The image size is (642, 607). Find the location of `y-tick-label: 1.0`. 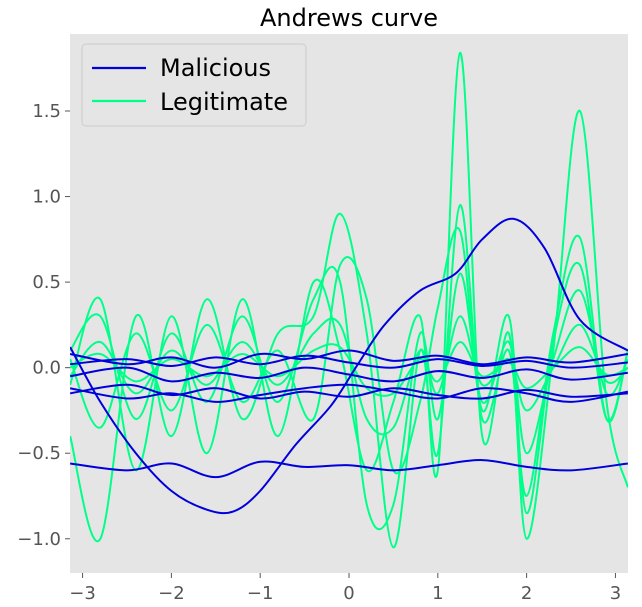

y-tick-label: 1.0 is located at coordinates (46, 197).